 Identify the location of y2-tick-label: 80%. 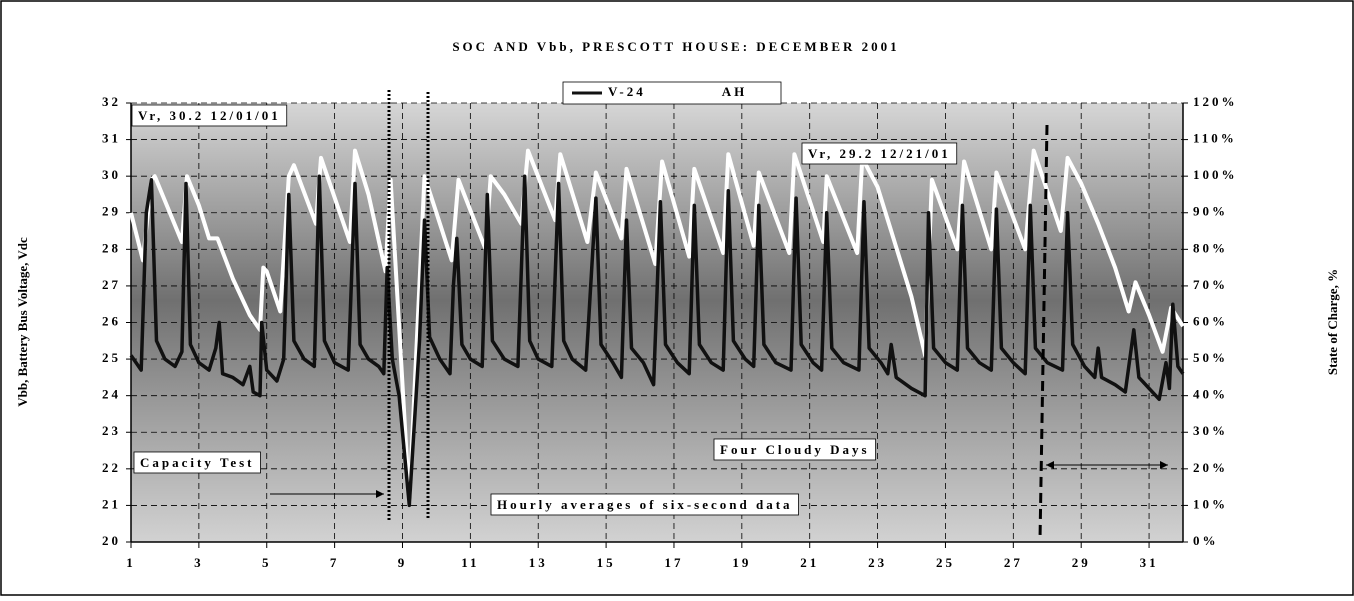
(1210, 247).